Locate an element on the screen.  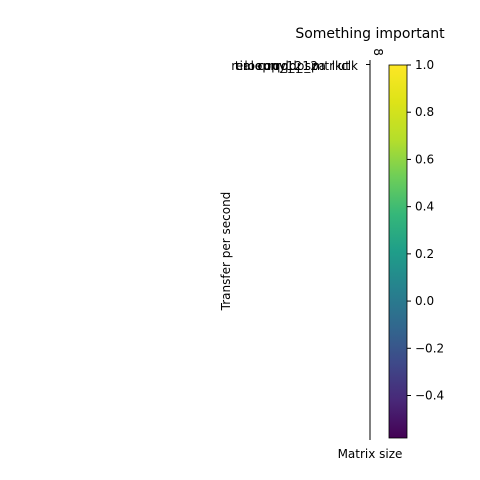
row-label: copy is located at coordinates (271, 66).